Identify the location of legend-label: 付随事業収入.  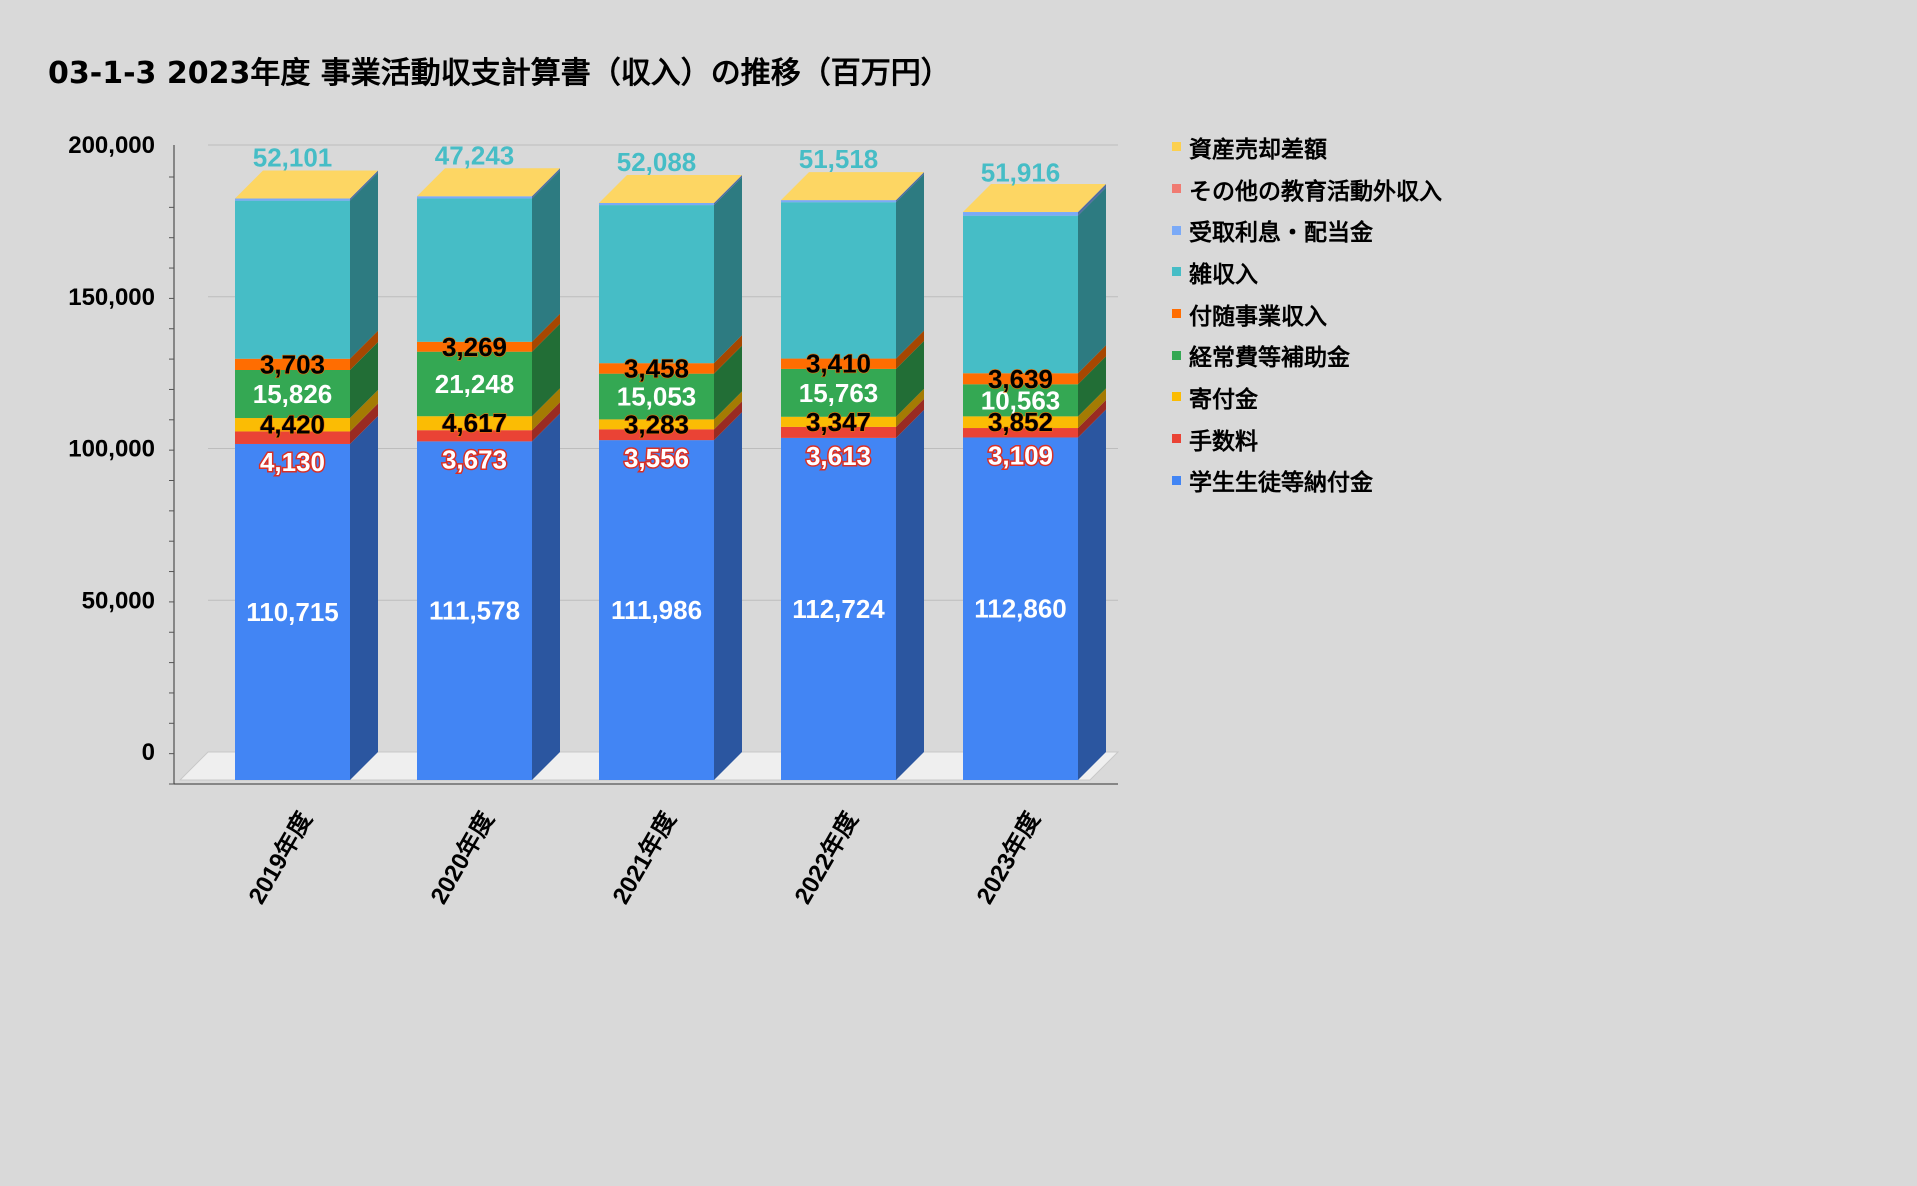
(1258, 316).